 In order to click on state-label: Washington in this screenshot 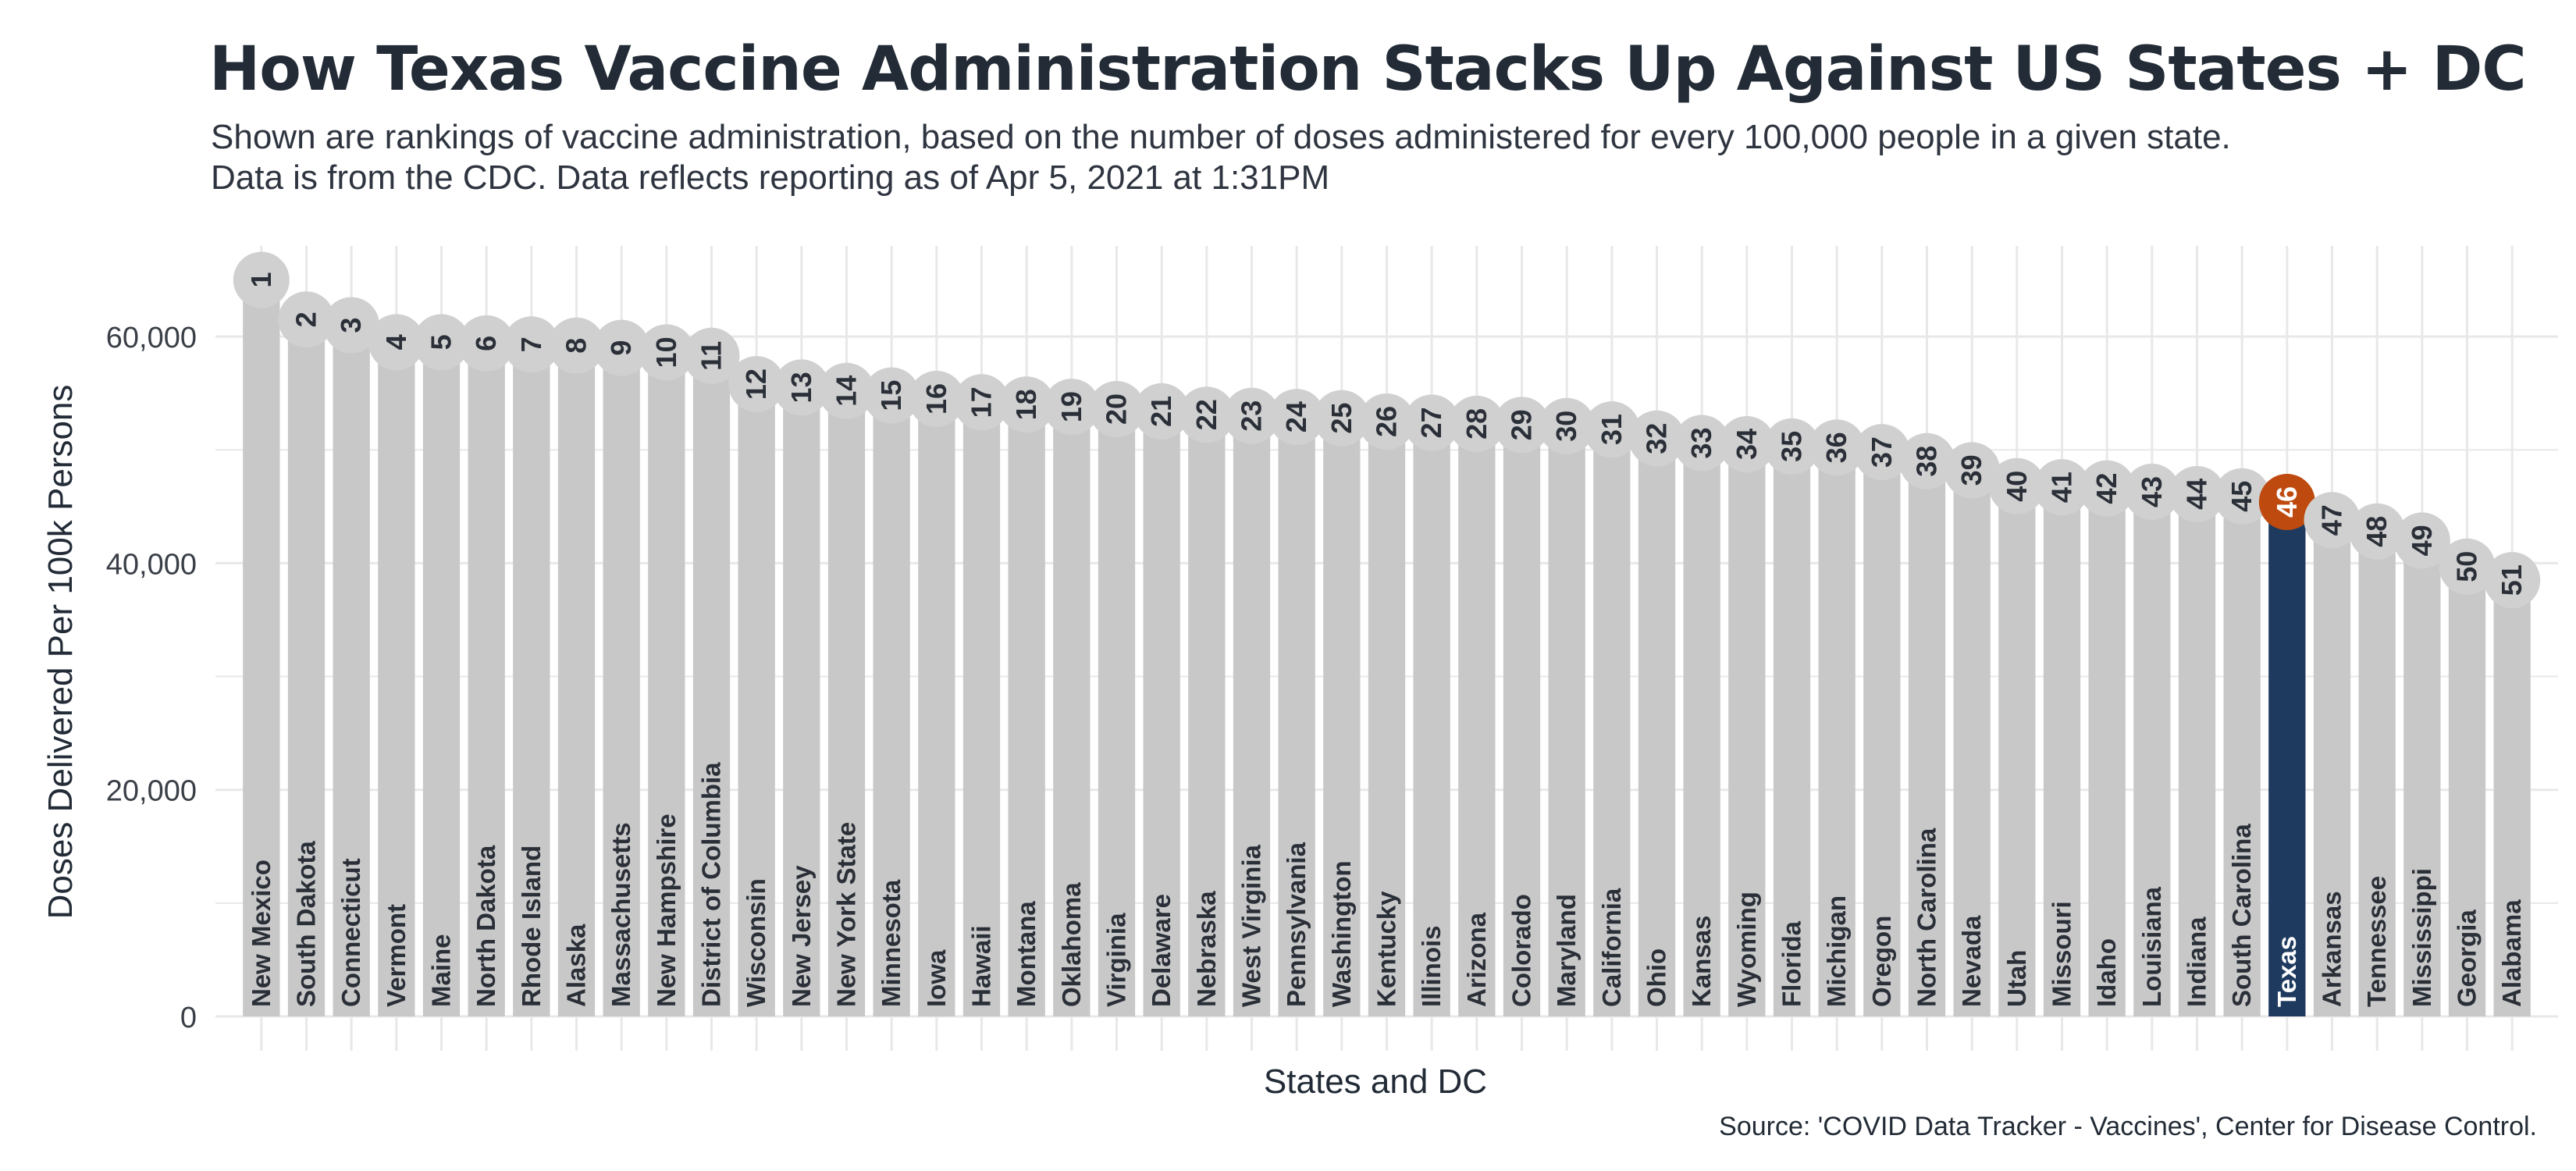, I will do `click(1341, 934)`.